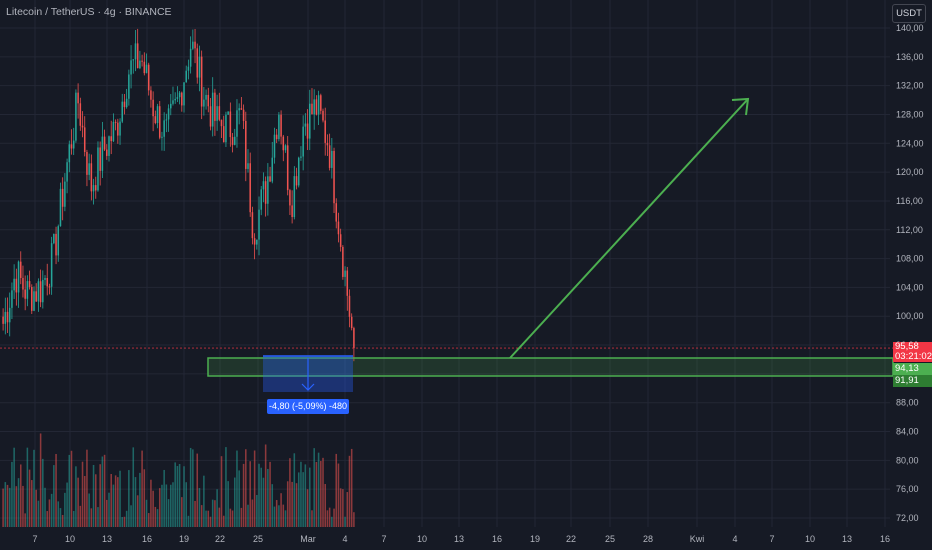 This screenshot has height=550, width=932. I want to click on zone-bottom-tag: 91,91, so click(912, 381).